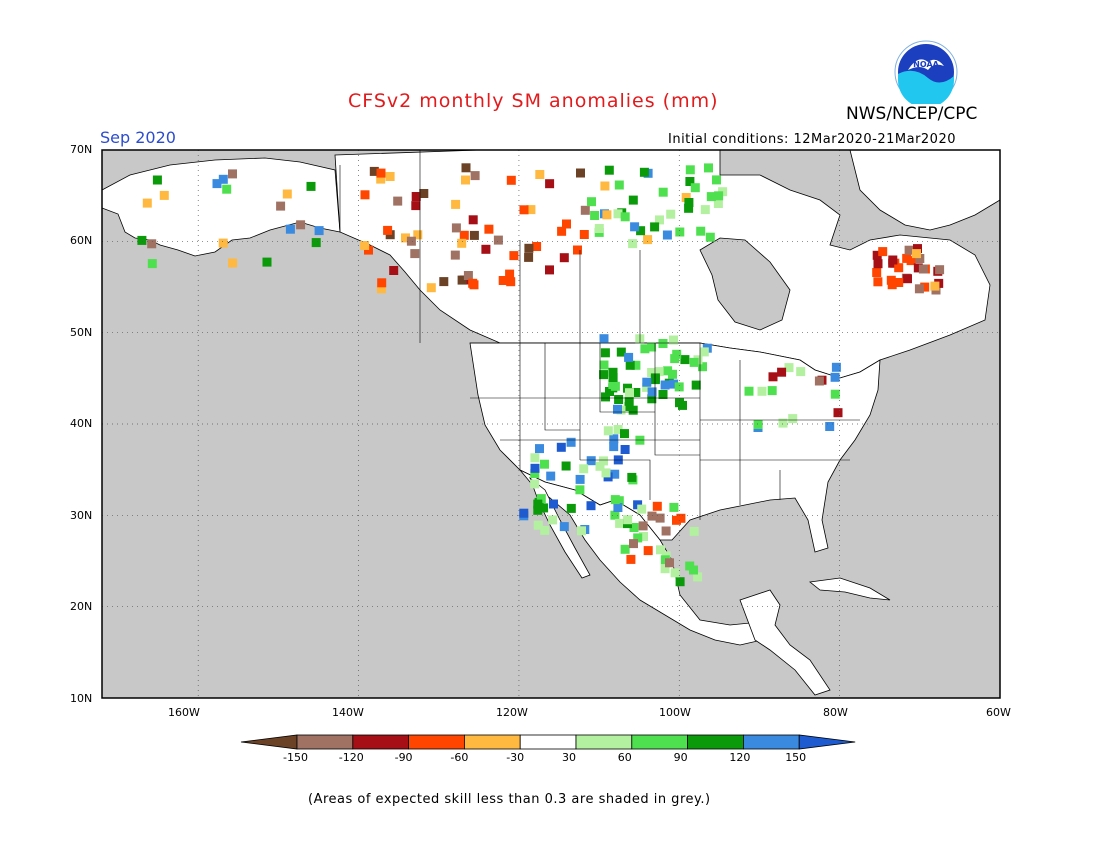 The height and width of the screenshot is (850, 1100). I want to click on colorbar-tick-label: -90, so click(403, 757).